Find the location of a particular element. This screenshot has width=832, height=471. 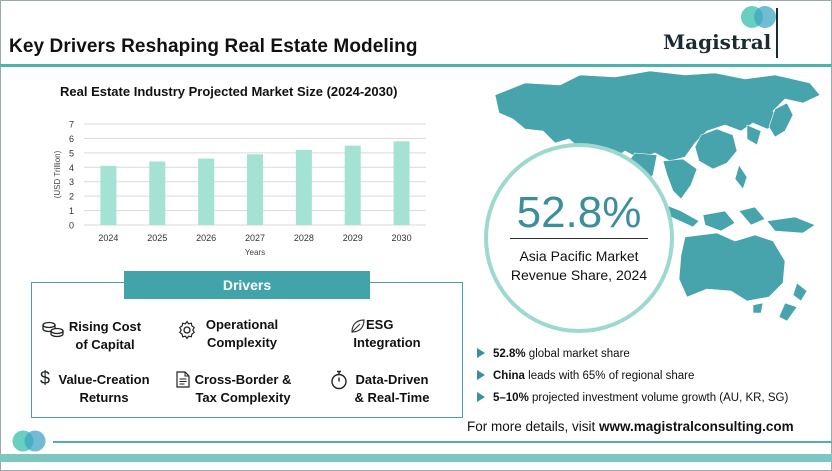

bullet-item: 52.8% global market share is located at coordinates (553, 354).